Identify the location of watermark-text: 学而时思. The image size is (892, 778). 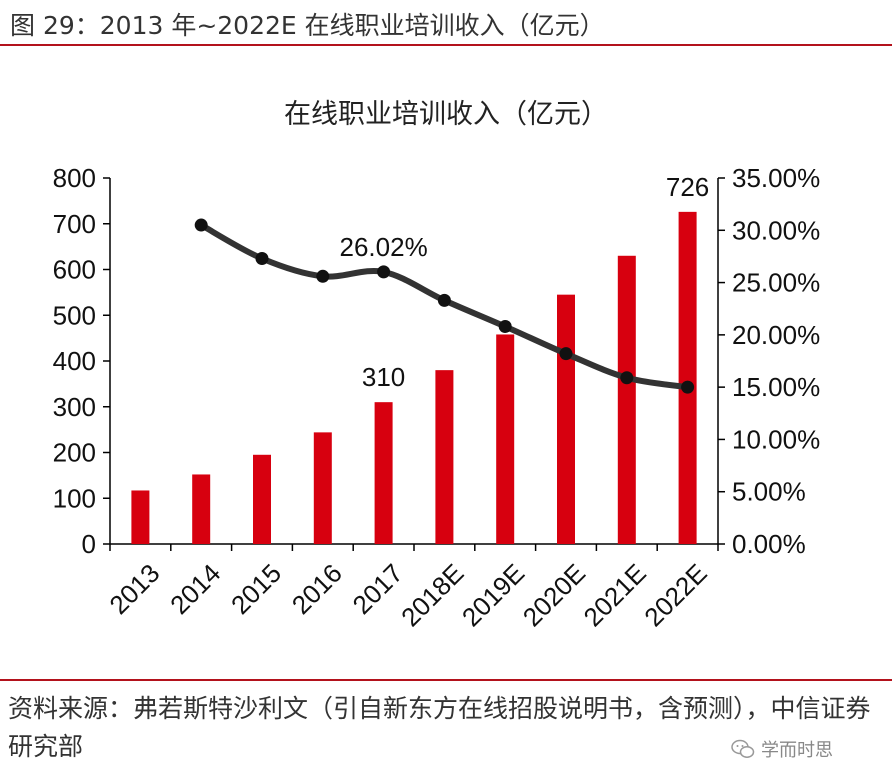
(797, 750).